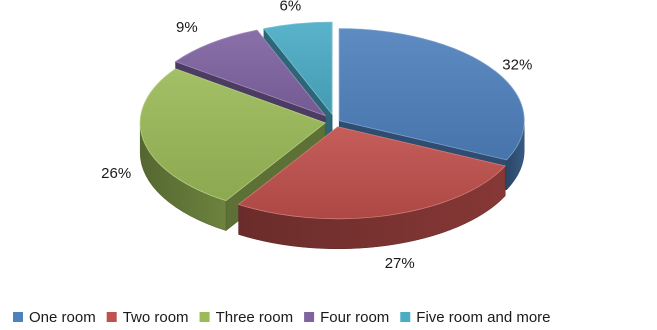  Describe the element at coordinates (405, 317) in the screenshot. I see `legend-swatch-five-room-and-more` at that location.